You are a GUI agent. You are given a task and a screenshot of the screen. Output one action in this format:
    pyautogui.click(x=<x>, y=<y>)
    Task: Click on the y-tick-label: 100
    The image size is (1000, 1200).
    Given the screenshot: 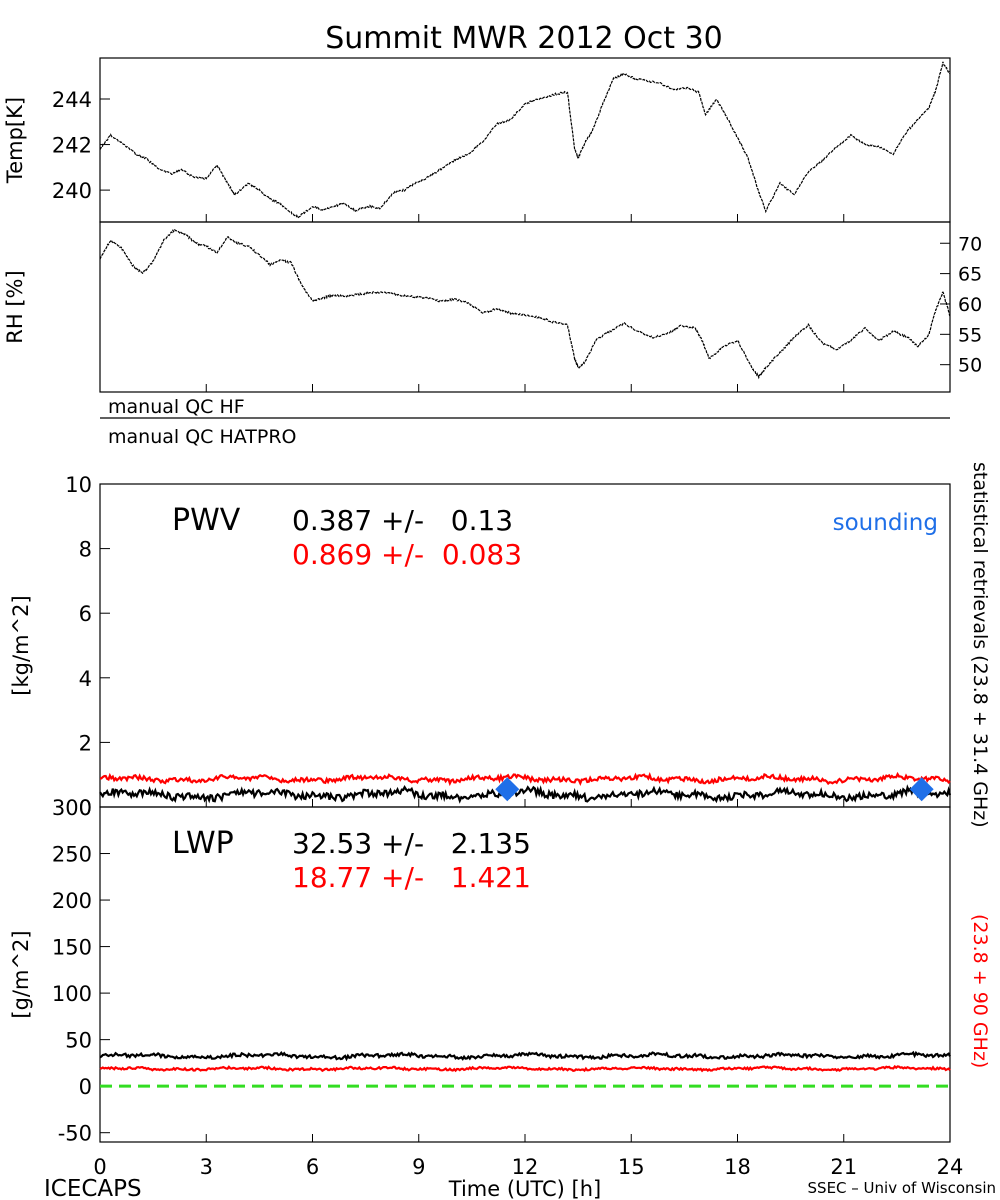 What is the action you would take?
    pyautogui.click(x=72, y=994)
    